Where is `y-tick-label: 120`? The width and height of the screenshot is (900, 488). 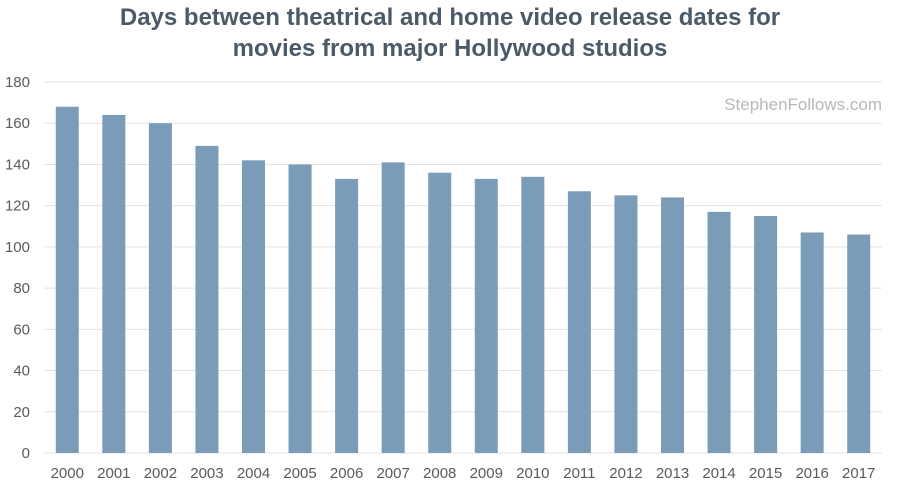
y-tick-label: 120 is located at coordinates (17, 206).